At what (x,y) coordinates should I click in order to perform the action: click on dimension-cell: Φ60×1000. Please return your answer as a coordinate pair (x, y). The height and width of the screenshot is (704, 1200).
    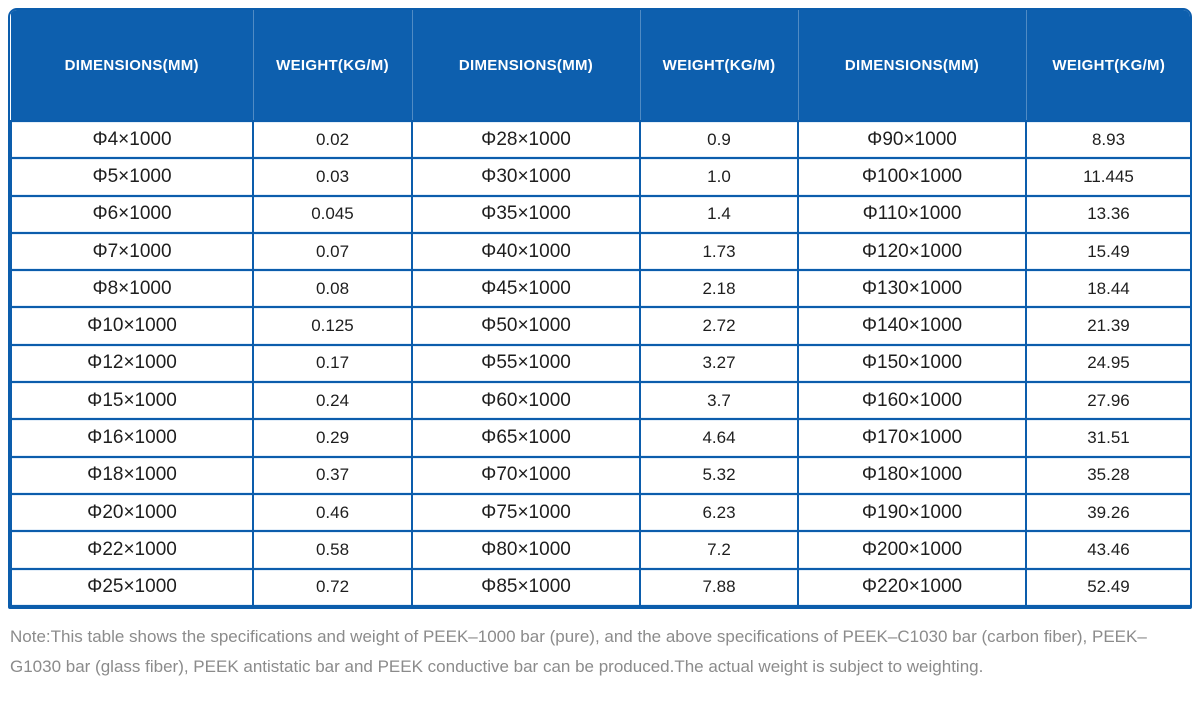
    Looking at the image, I should click on (526, 401).